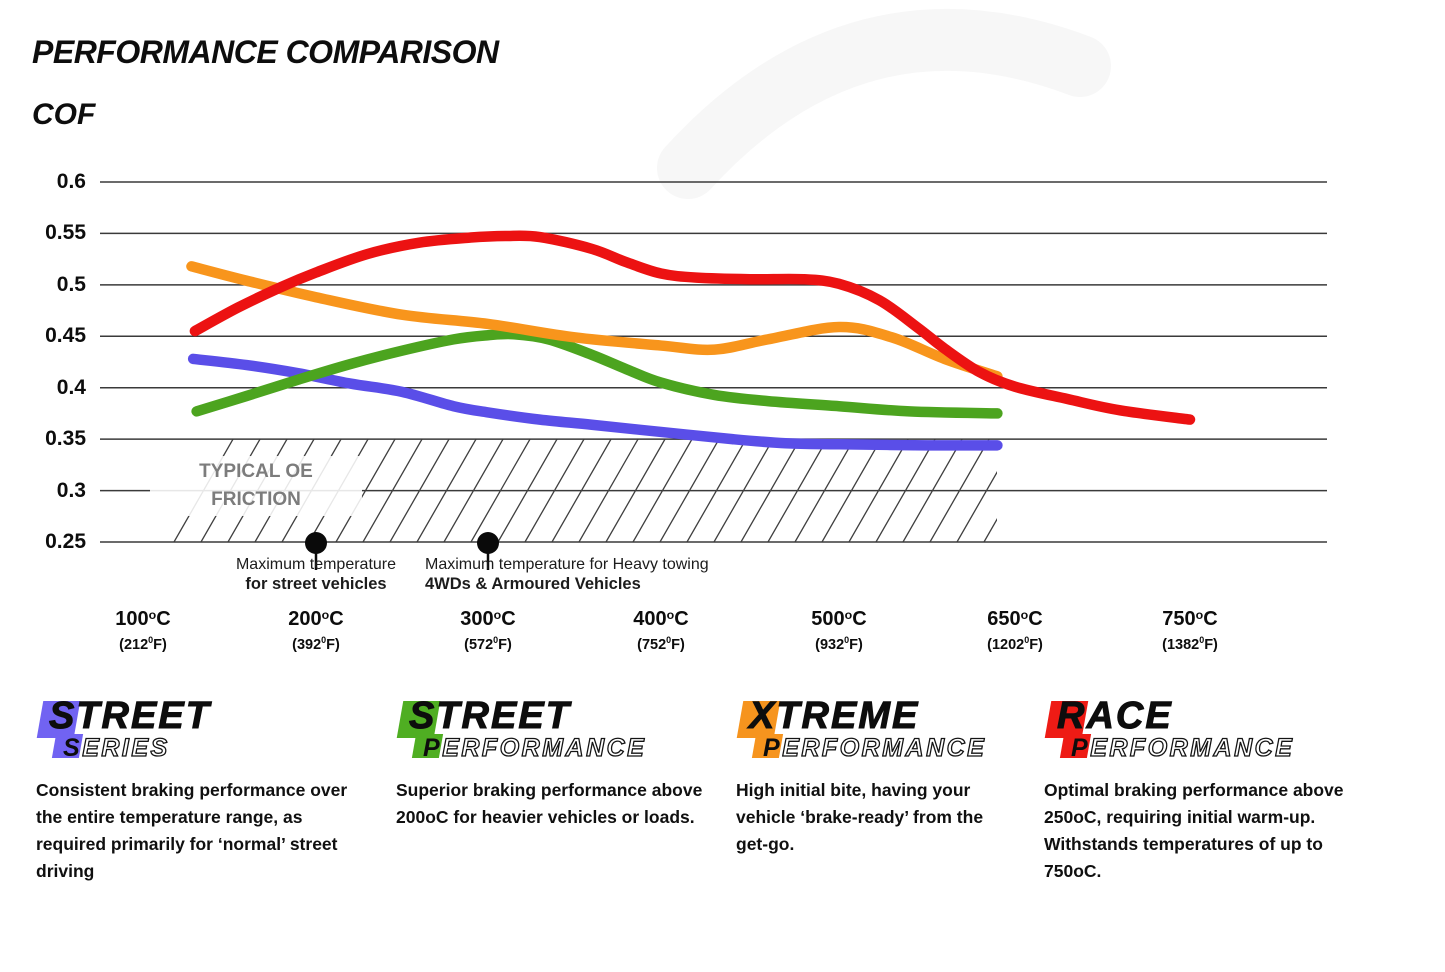 The height and width of the screenshot is (972, 1445). I want to click on x-tick-label: 750oC (13820F), so click(1190, 629).